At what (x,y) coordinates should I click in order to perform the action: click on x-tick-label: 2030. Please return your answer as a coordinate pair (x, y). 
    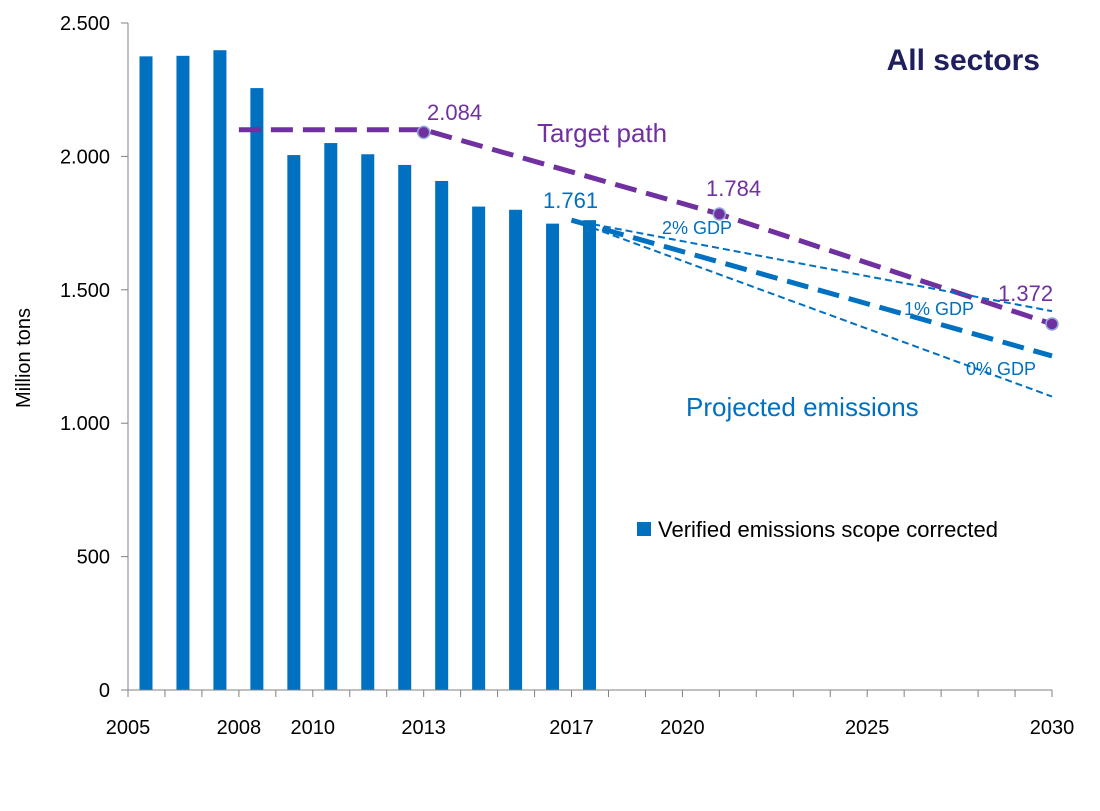
    Looking at the image, I should click on (1052, 728).